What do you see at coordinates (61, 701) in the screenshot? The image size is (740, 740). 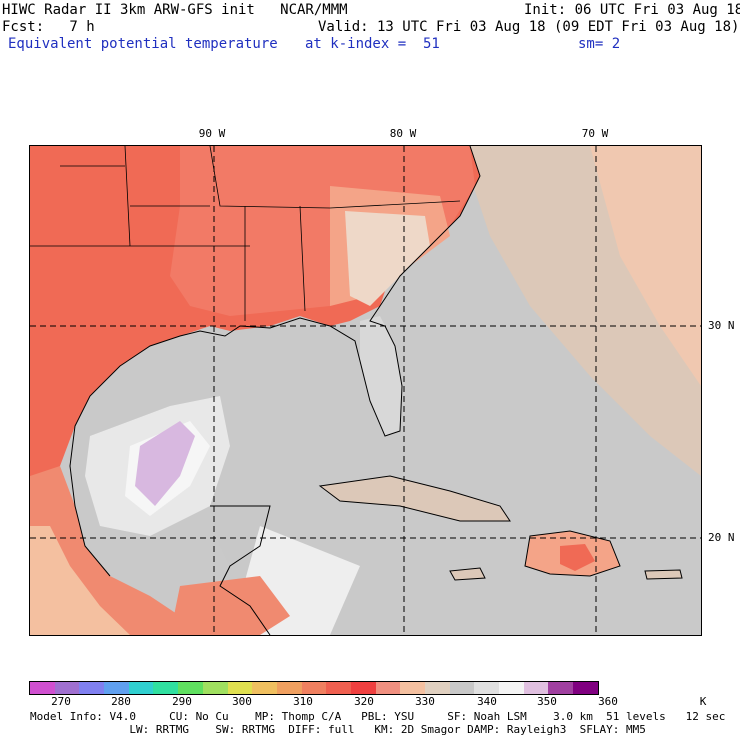 I see `cbar-tick-270: 270` at bounding box center [61, 701].